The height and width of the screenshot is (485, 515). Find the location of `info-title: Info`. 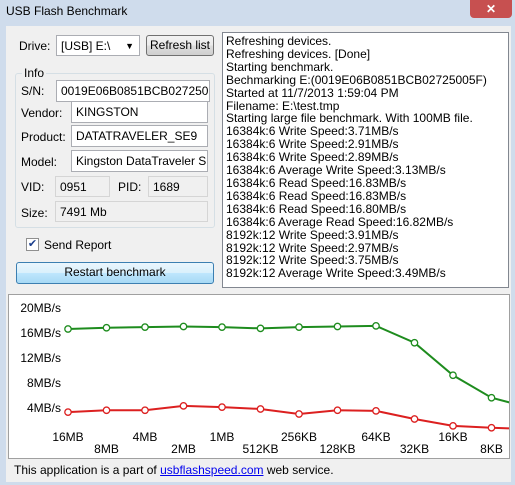

info-title: Info is located at coordinates (34, 73).